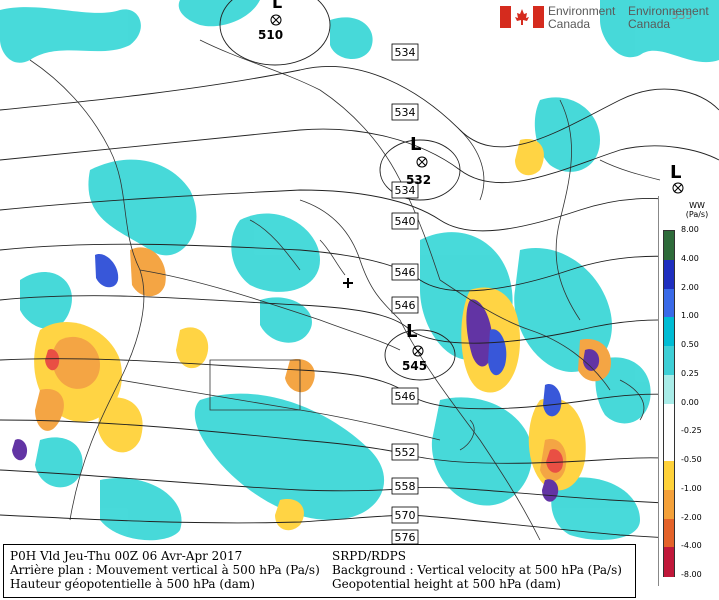  What do you see at coordinates (348, 283) in the screenshot?
I see `city-marker` at bounding box center [348, 283].